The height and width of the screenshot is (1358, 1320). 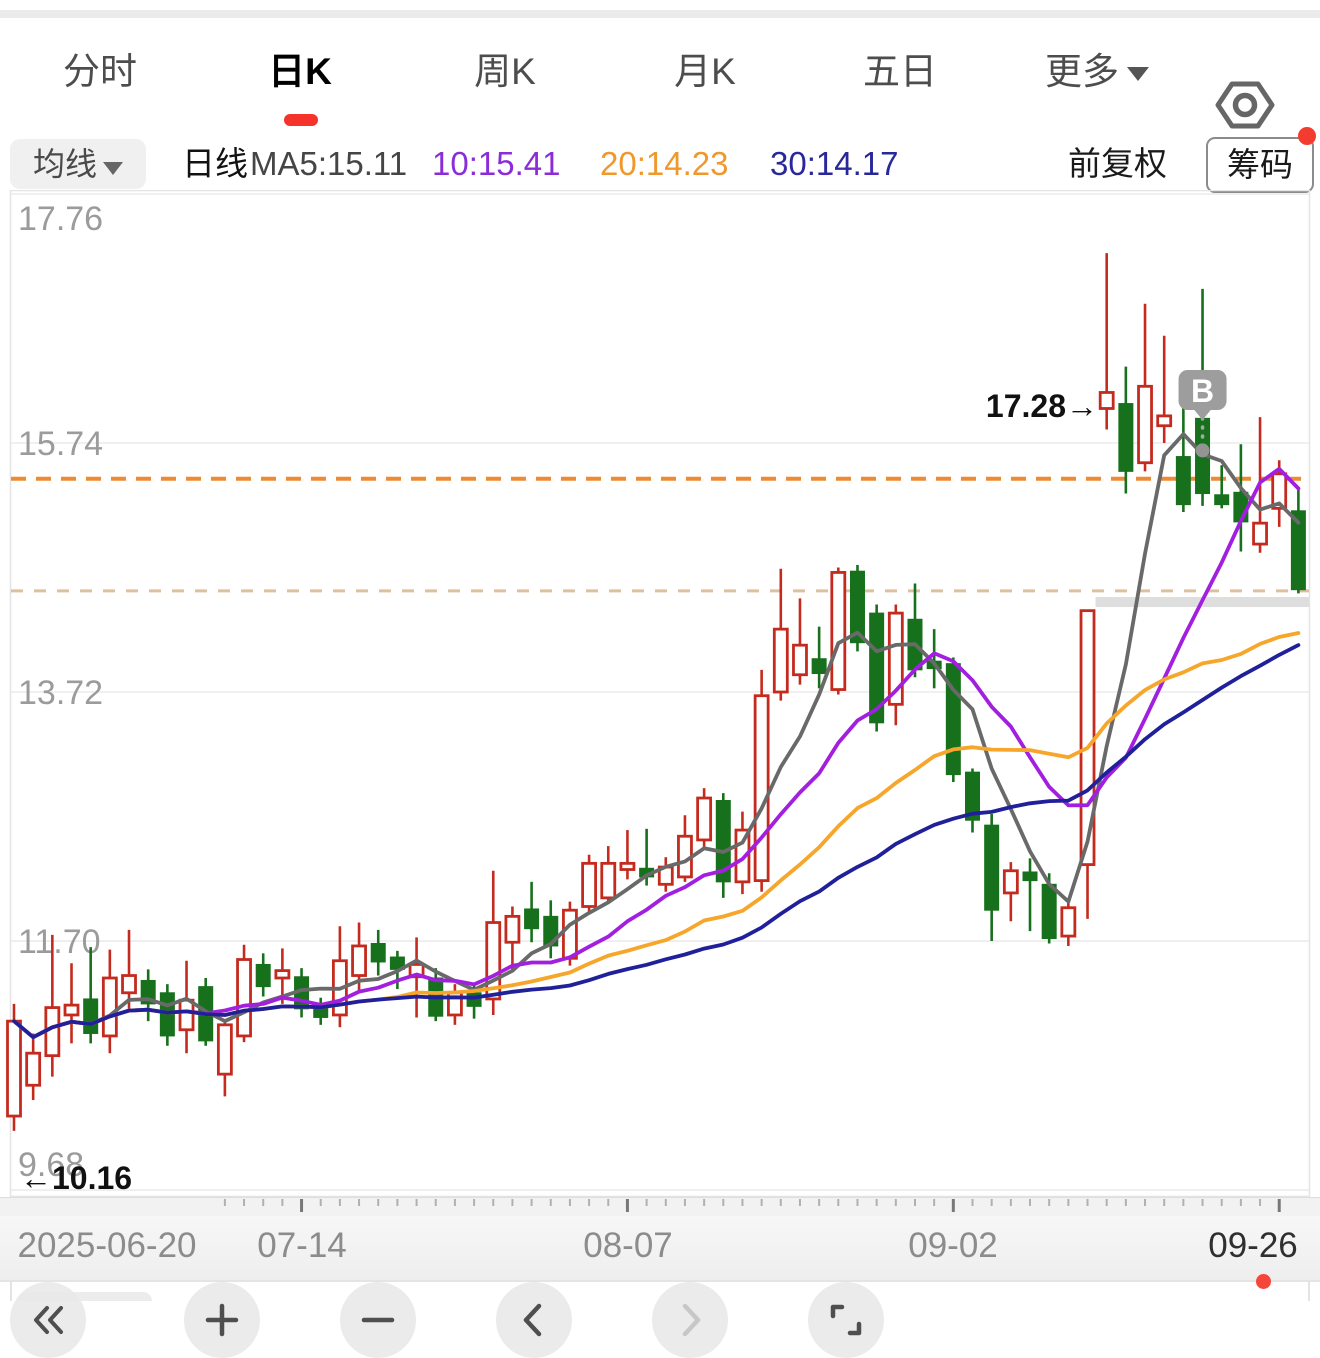 I want to click on date-ruler, so click(x=660, y=1207).